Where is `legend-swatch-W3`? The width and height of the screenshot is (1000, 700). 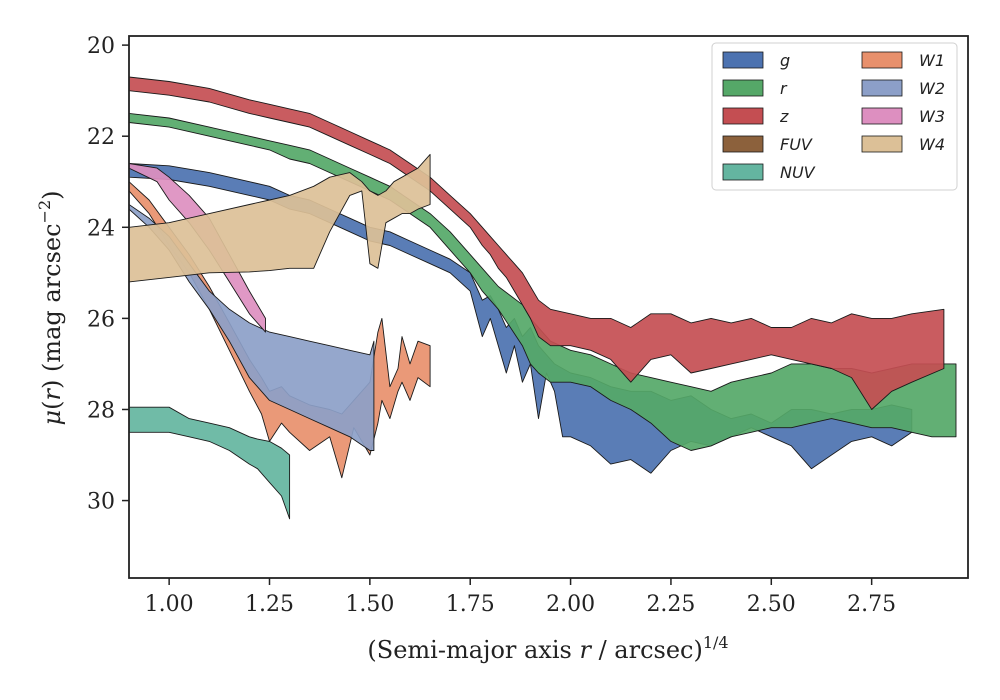
legend-swatch-W3 is located at coordinates (882, 116).